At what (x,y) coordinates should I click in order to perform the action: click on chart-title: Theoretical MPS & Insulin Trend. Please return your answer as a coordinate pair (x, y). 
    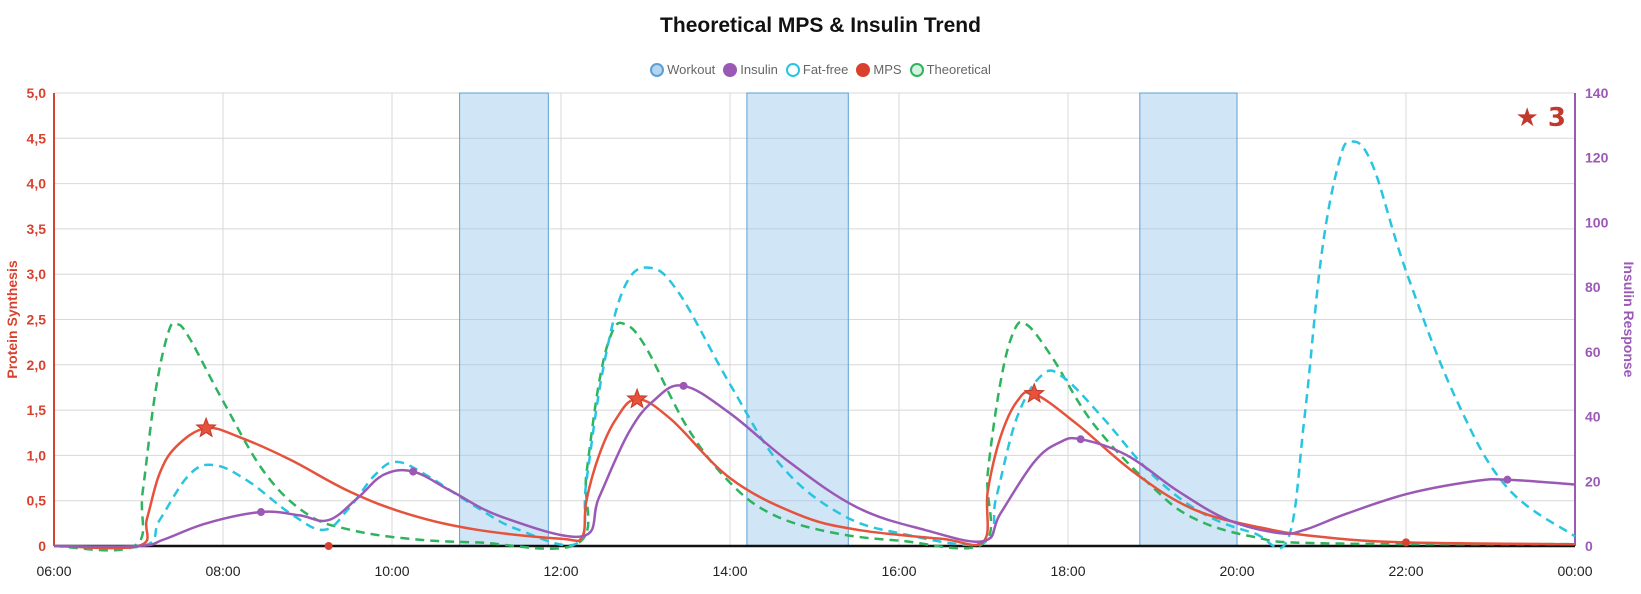
    Looking at the image, I should click on (820, 25).